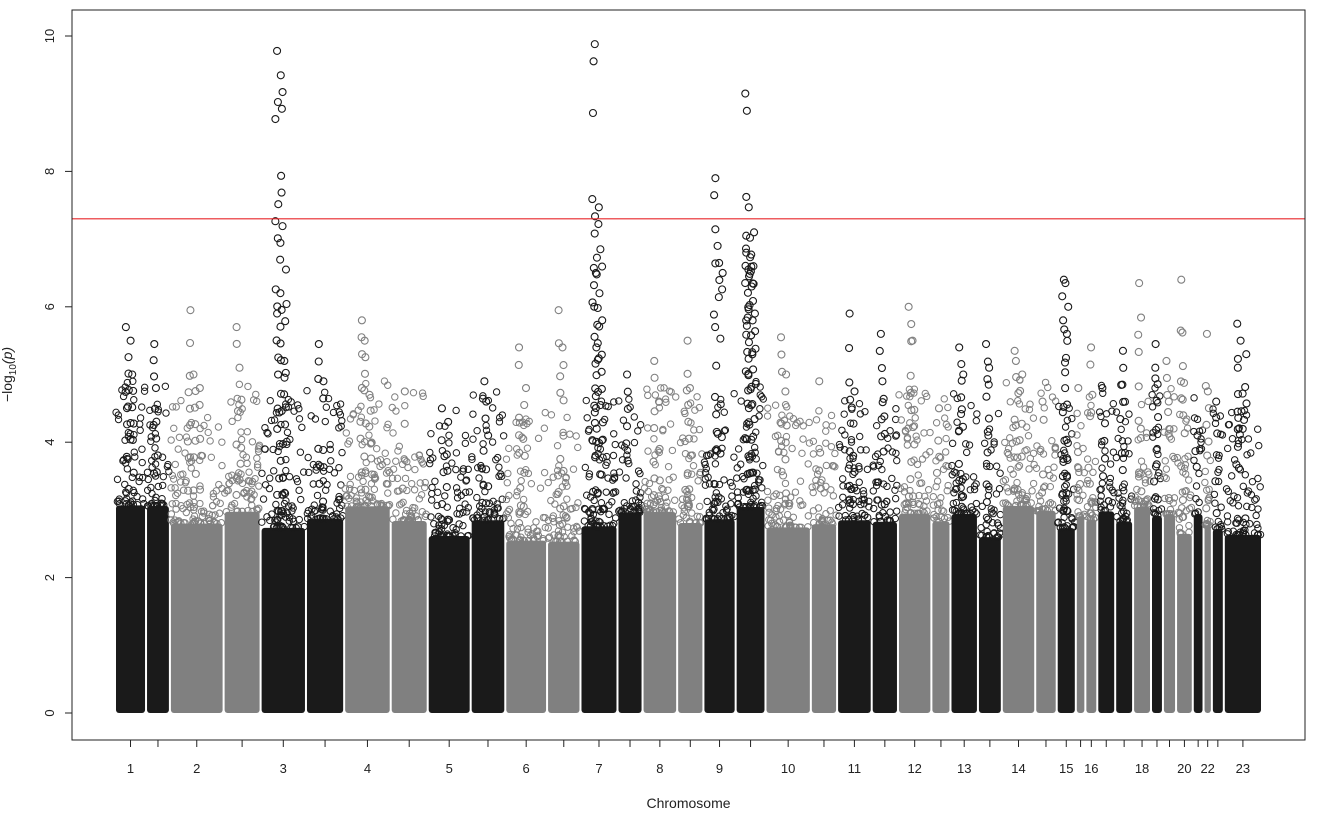 Image resolution: width=1343 pixels, height=832 pixels. Describe the element at coordinates (1243, 768) in the screenshot. I see `x-tick-label: 23` at that location.